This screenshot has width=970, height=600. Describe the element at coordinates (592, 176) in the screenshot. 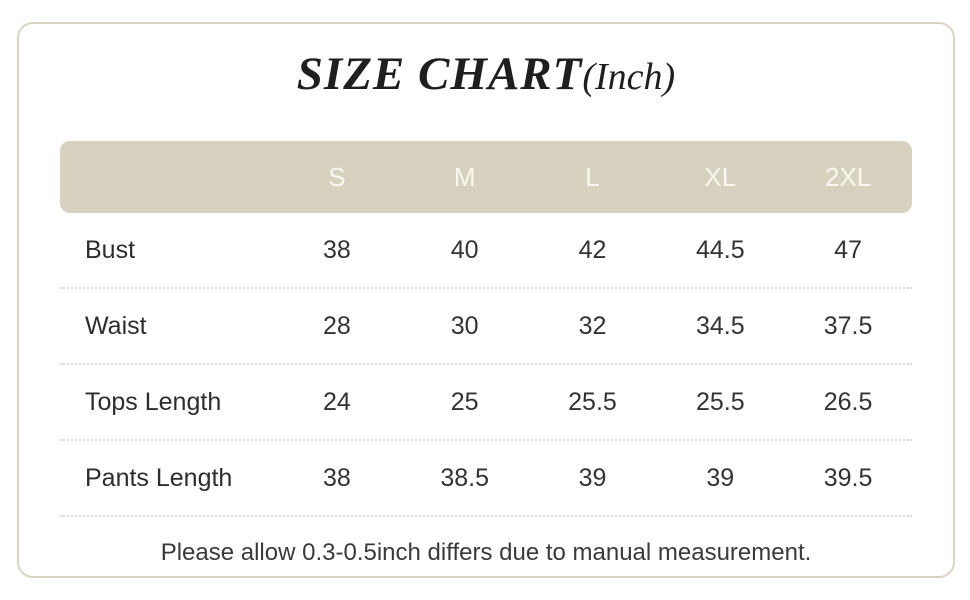

I see `column-header-l: L` at that location.